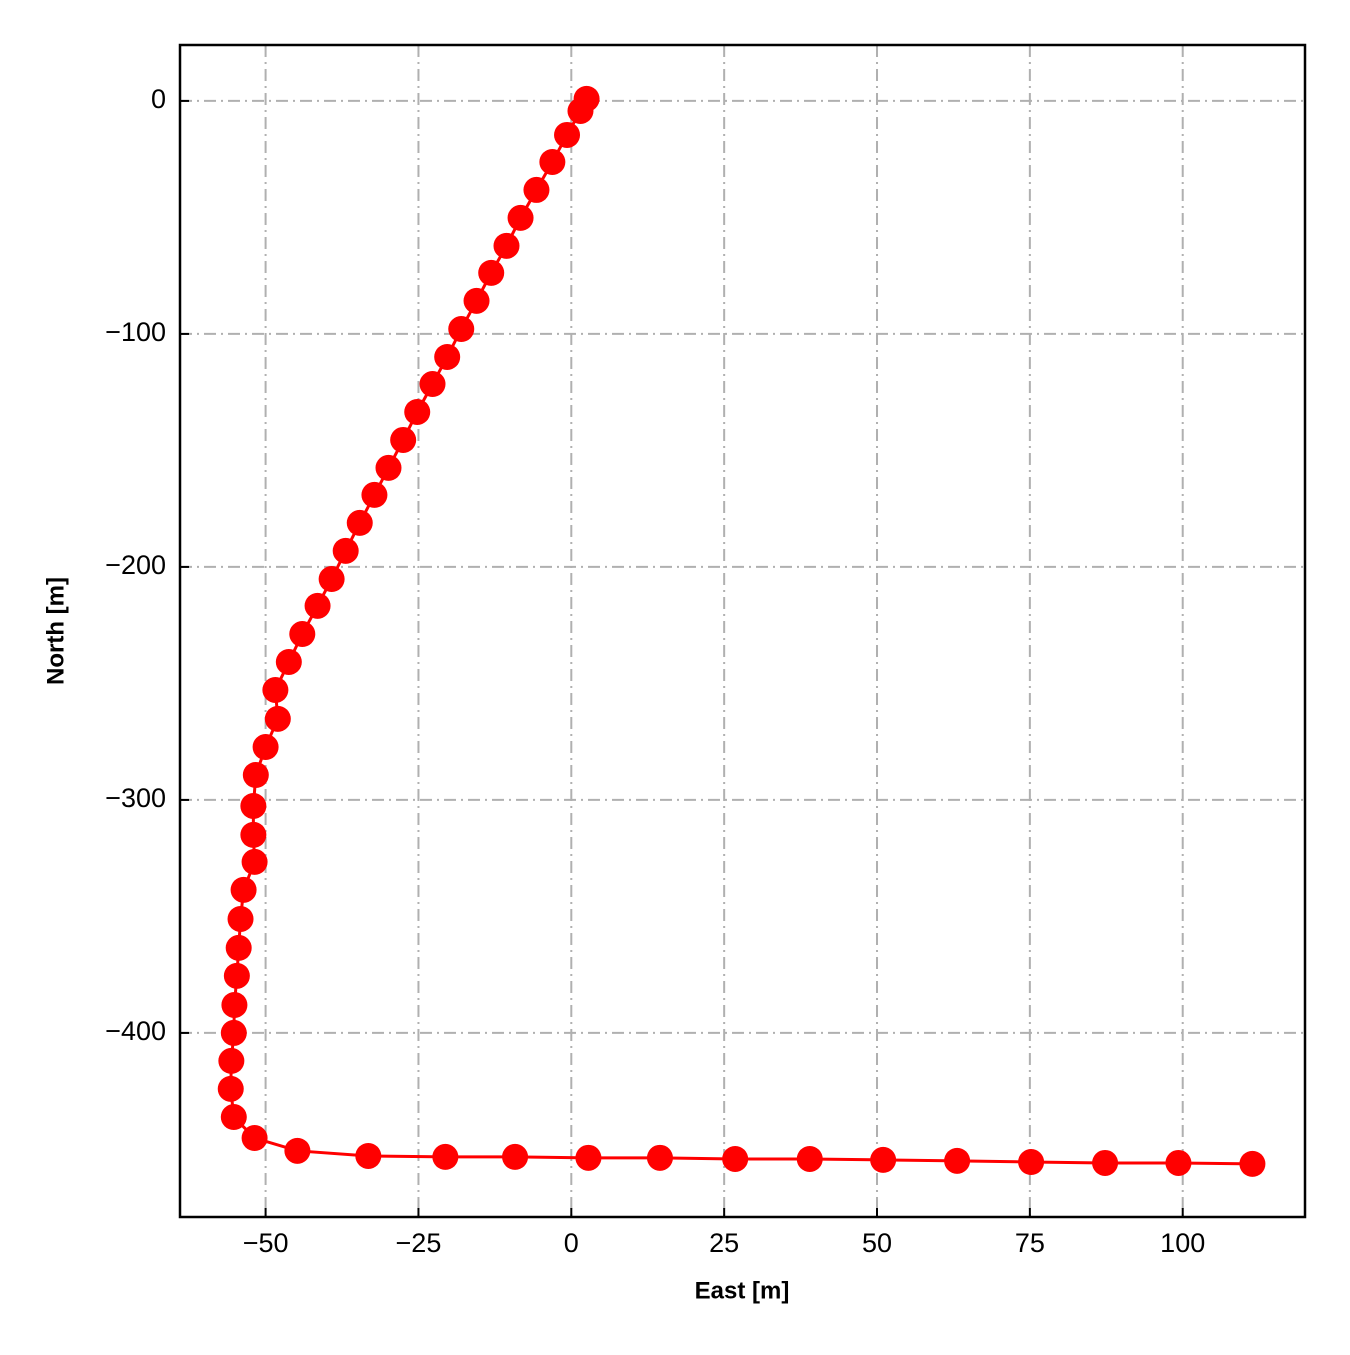 This screenshot has height=1355, width=1350. What do you see at coordinates (419, 1243) in the screenshot?
I see `x-tick-label: −25` at bounding box center [419, 1243].